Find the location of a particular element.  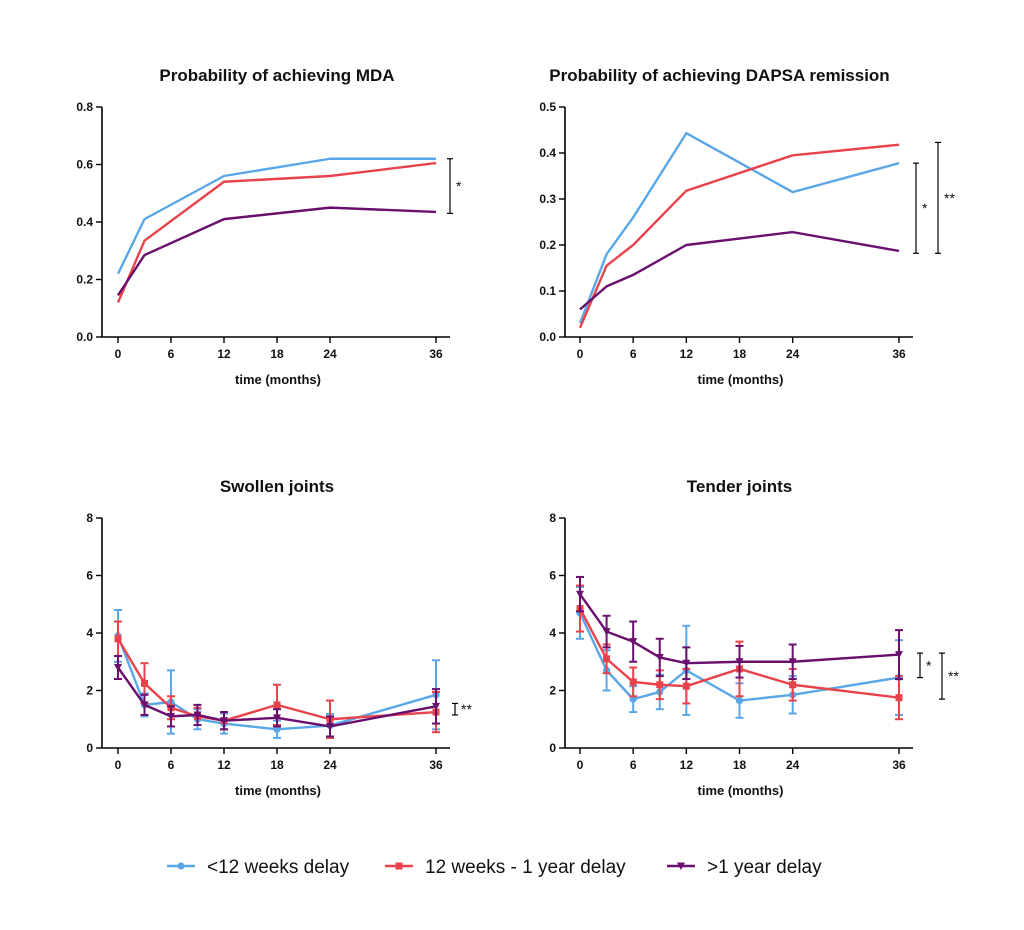

series-w12to1y is located at coordinates (739, 236).